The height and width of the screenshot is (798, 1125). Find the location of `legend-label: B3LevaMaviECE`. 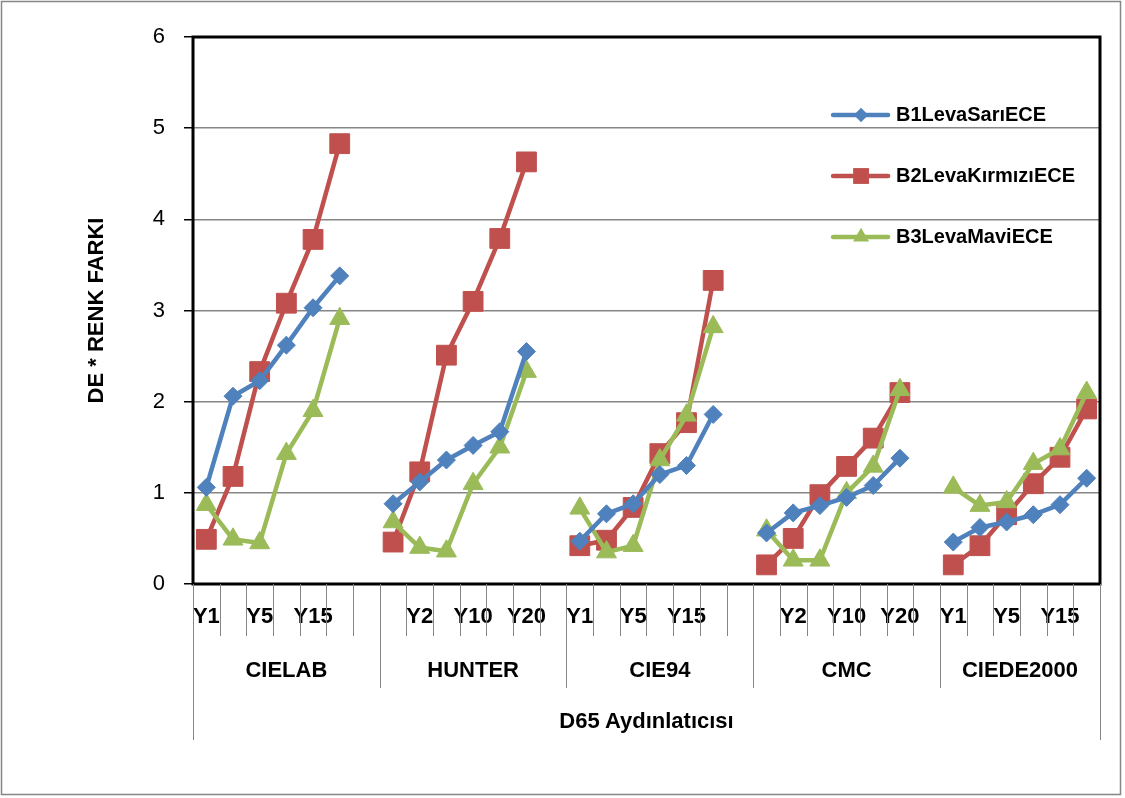

legend-label: B3LevaMaviECE is located at coordinates (974, 235).